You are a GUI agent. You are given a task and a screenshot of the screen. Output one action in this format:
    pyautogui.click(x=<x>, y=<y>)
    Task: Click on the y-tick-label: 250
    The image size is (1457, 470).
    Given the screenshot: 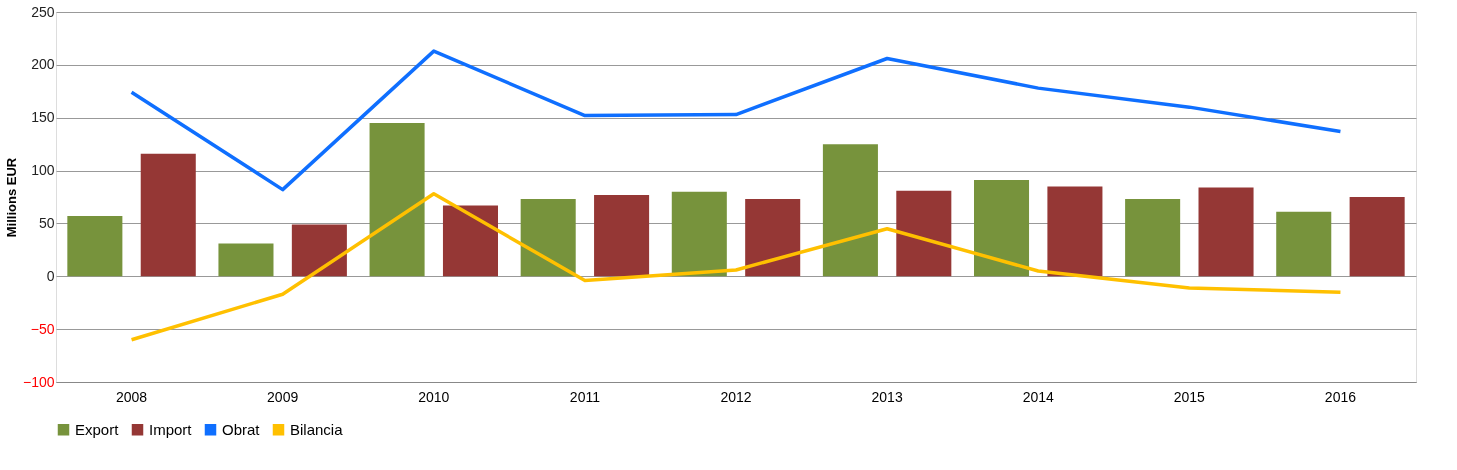 What is the action you would take?
    pyautogui.click(x=43, y=11)
    